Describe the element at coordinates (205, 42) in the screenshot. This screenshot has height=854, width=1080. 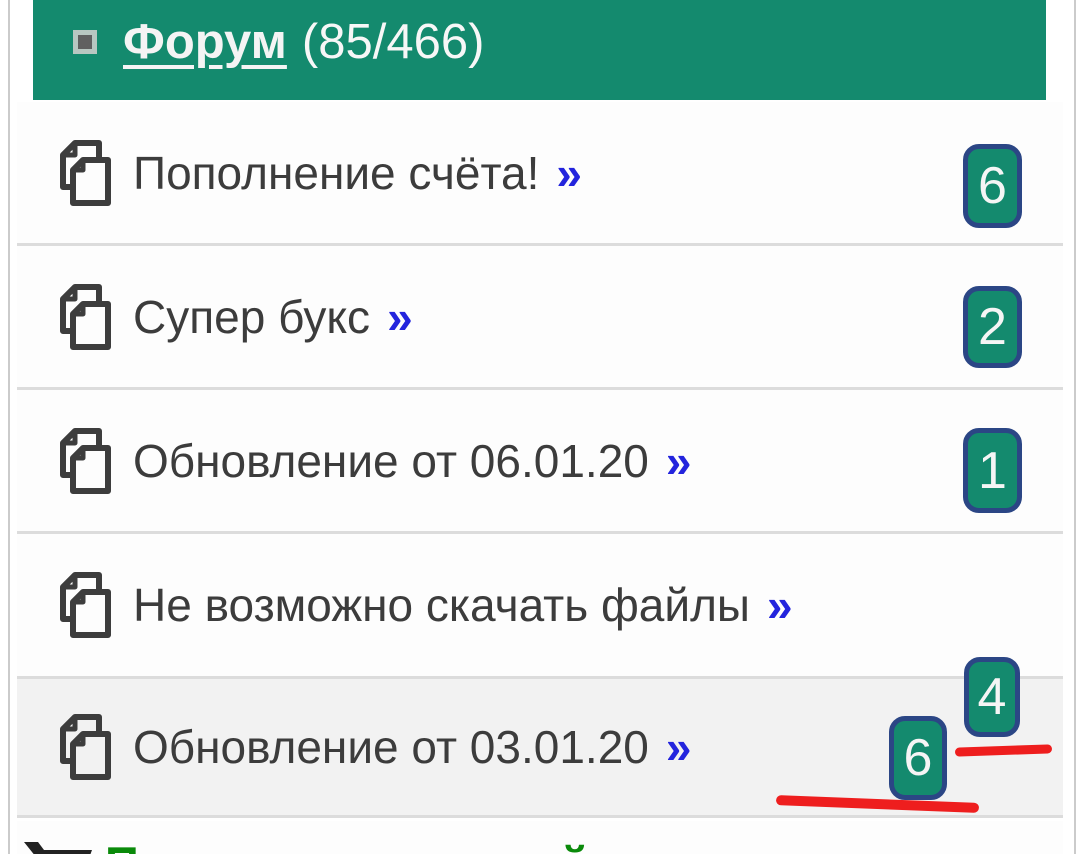
I see `forum-title-link: Форум` at that location.